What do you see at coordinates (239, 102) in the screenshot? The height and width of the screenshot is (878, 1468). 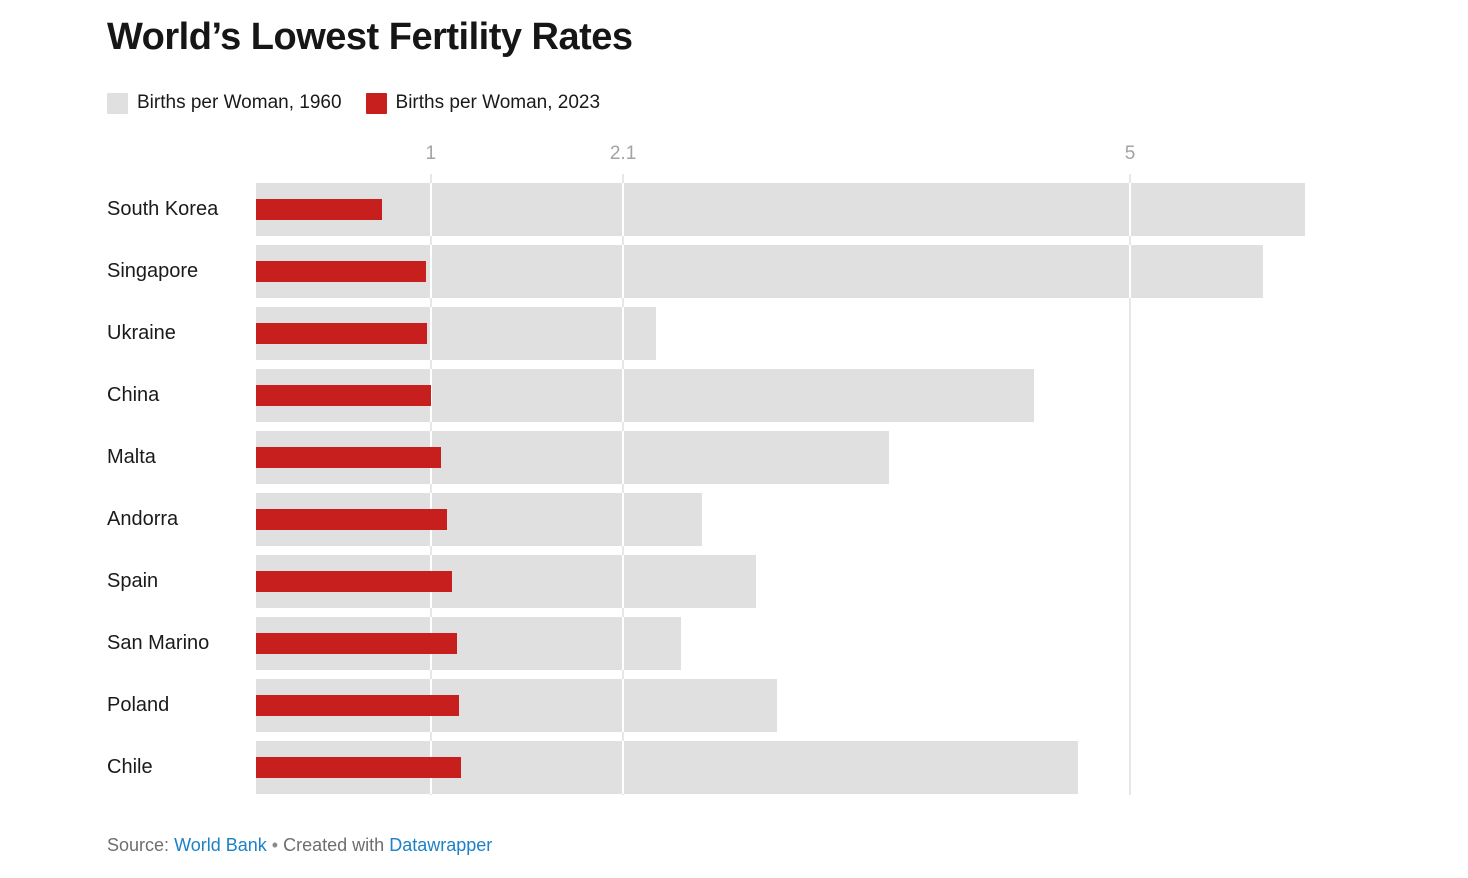 I see `legend-label: Births per Woman, 1960` at bounding box center [239, 102].